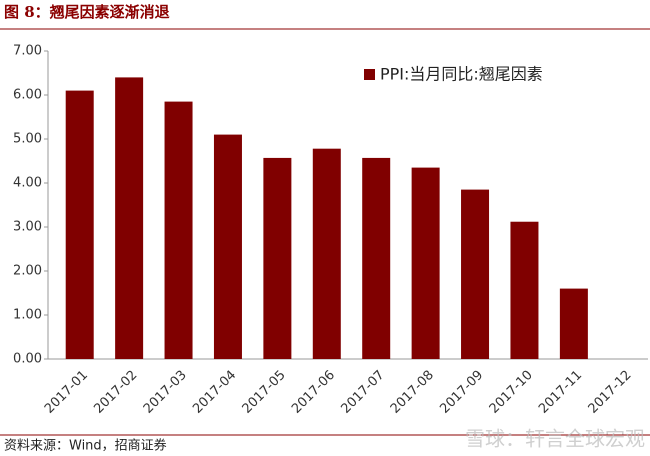  What do you see at coordinates (27, 183) in the screenshot?
I see `y-tick-label: 4.00` at bounding box center [27, 183].